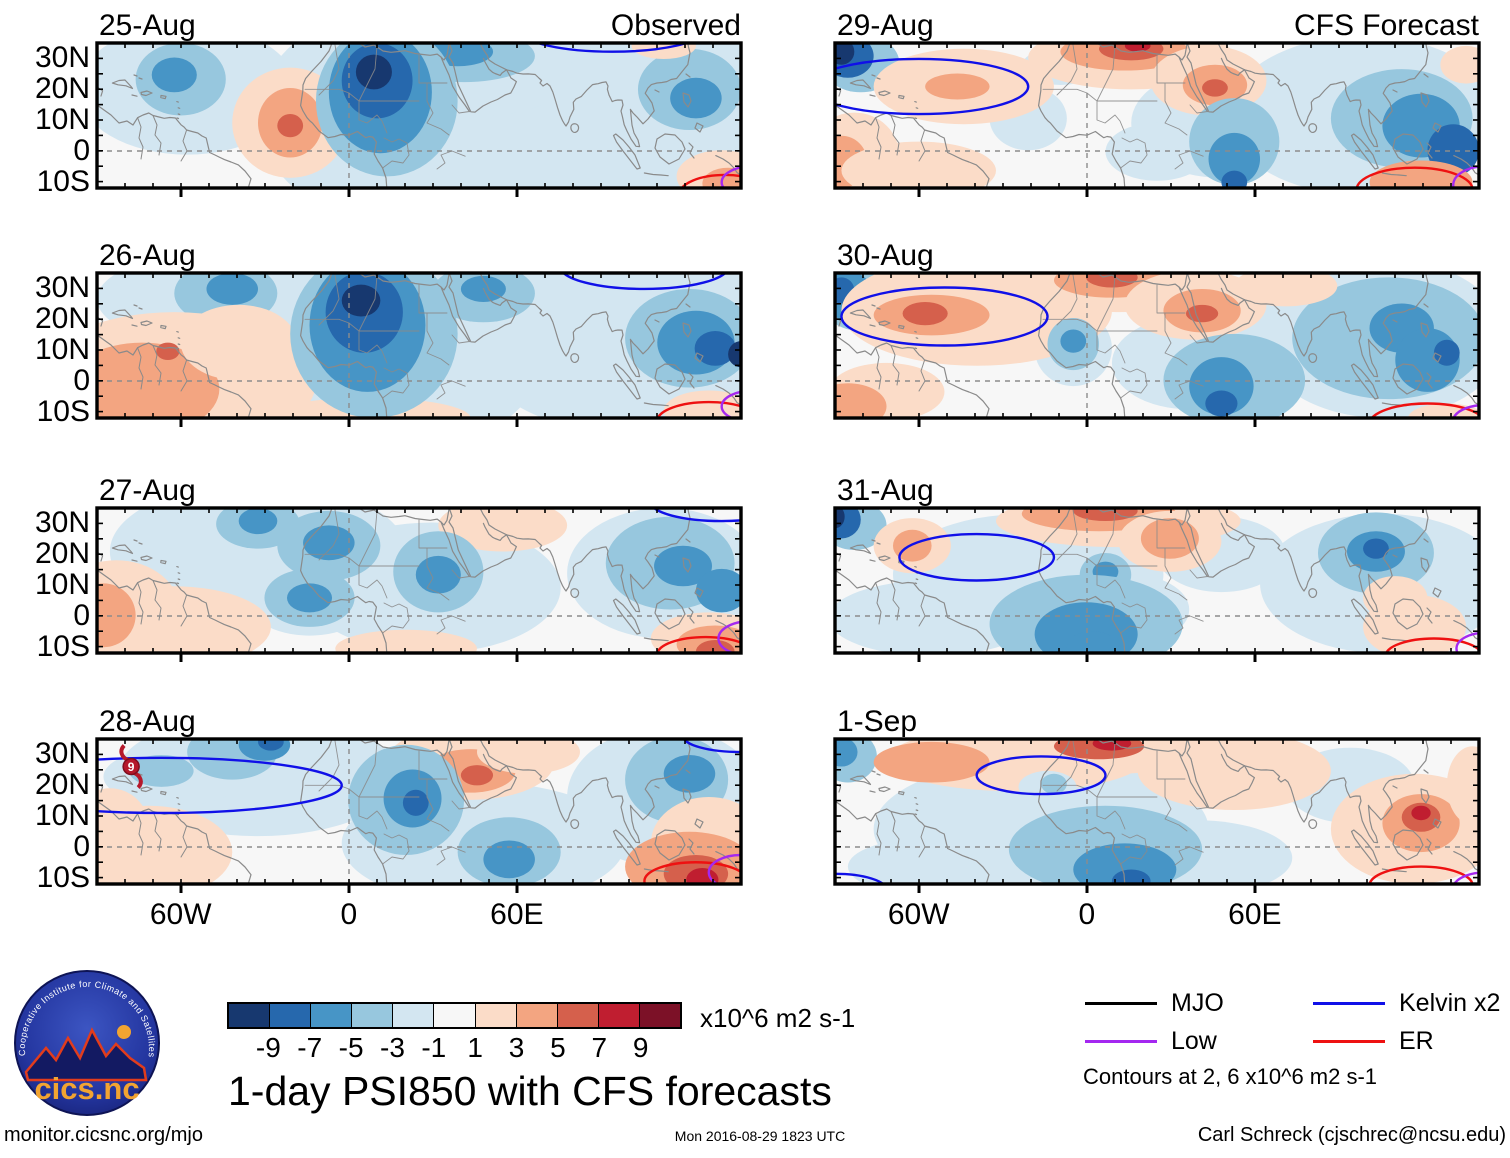 The image size is (1510, 1158). I want to click on map-panel-28-Aug: 28-Aug 9, so click(419, 799).